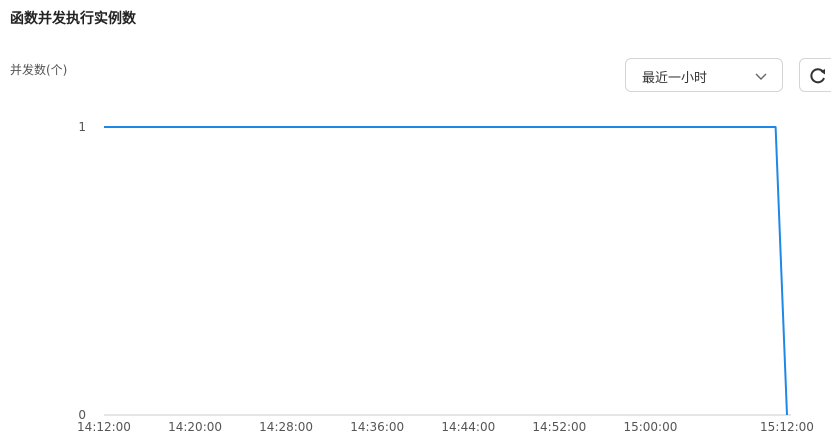 This screenshot has width=831, height=439. I want to click on y-axis-title: 并发数(个), so click(39, 70).